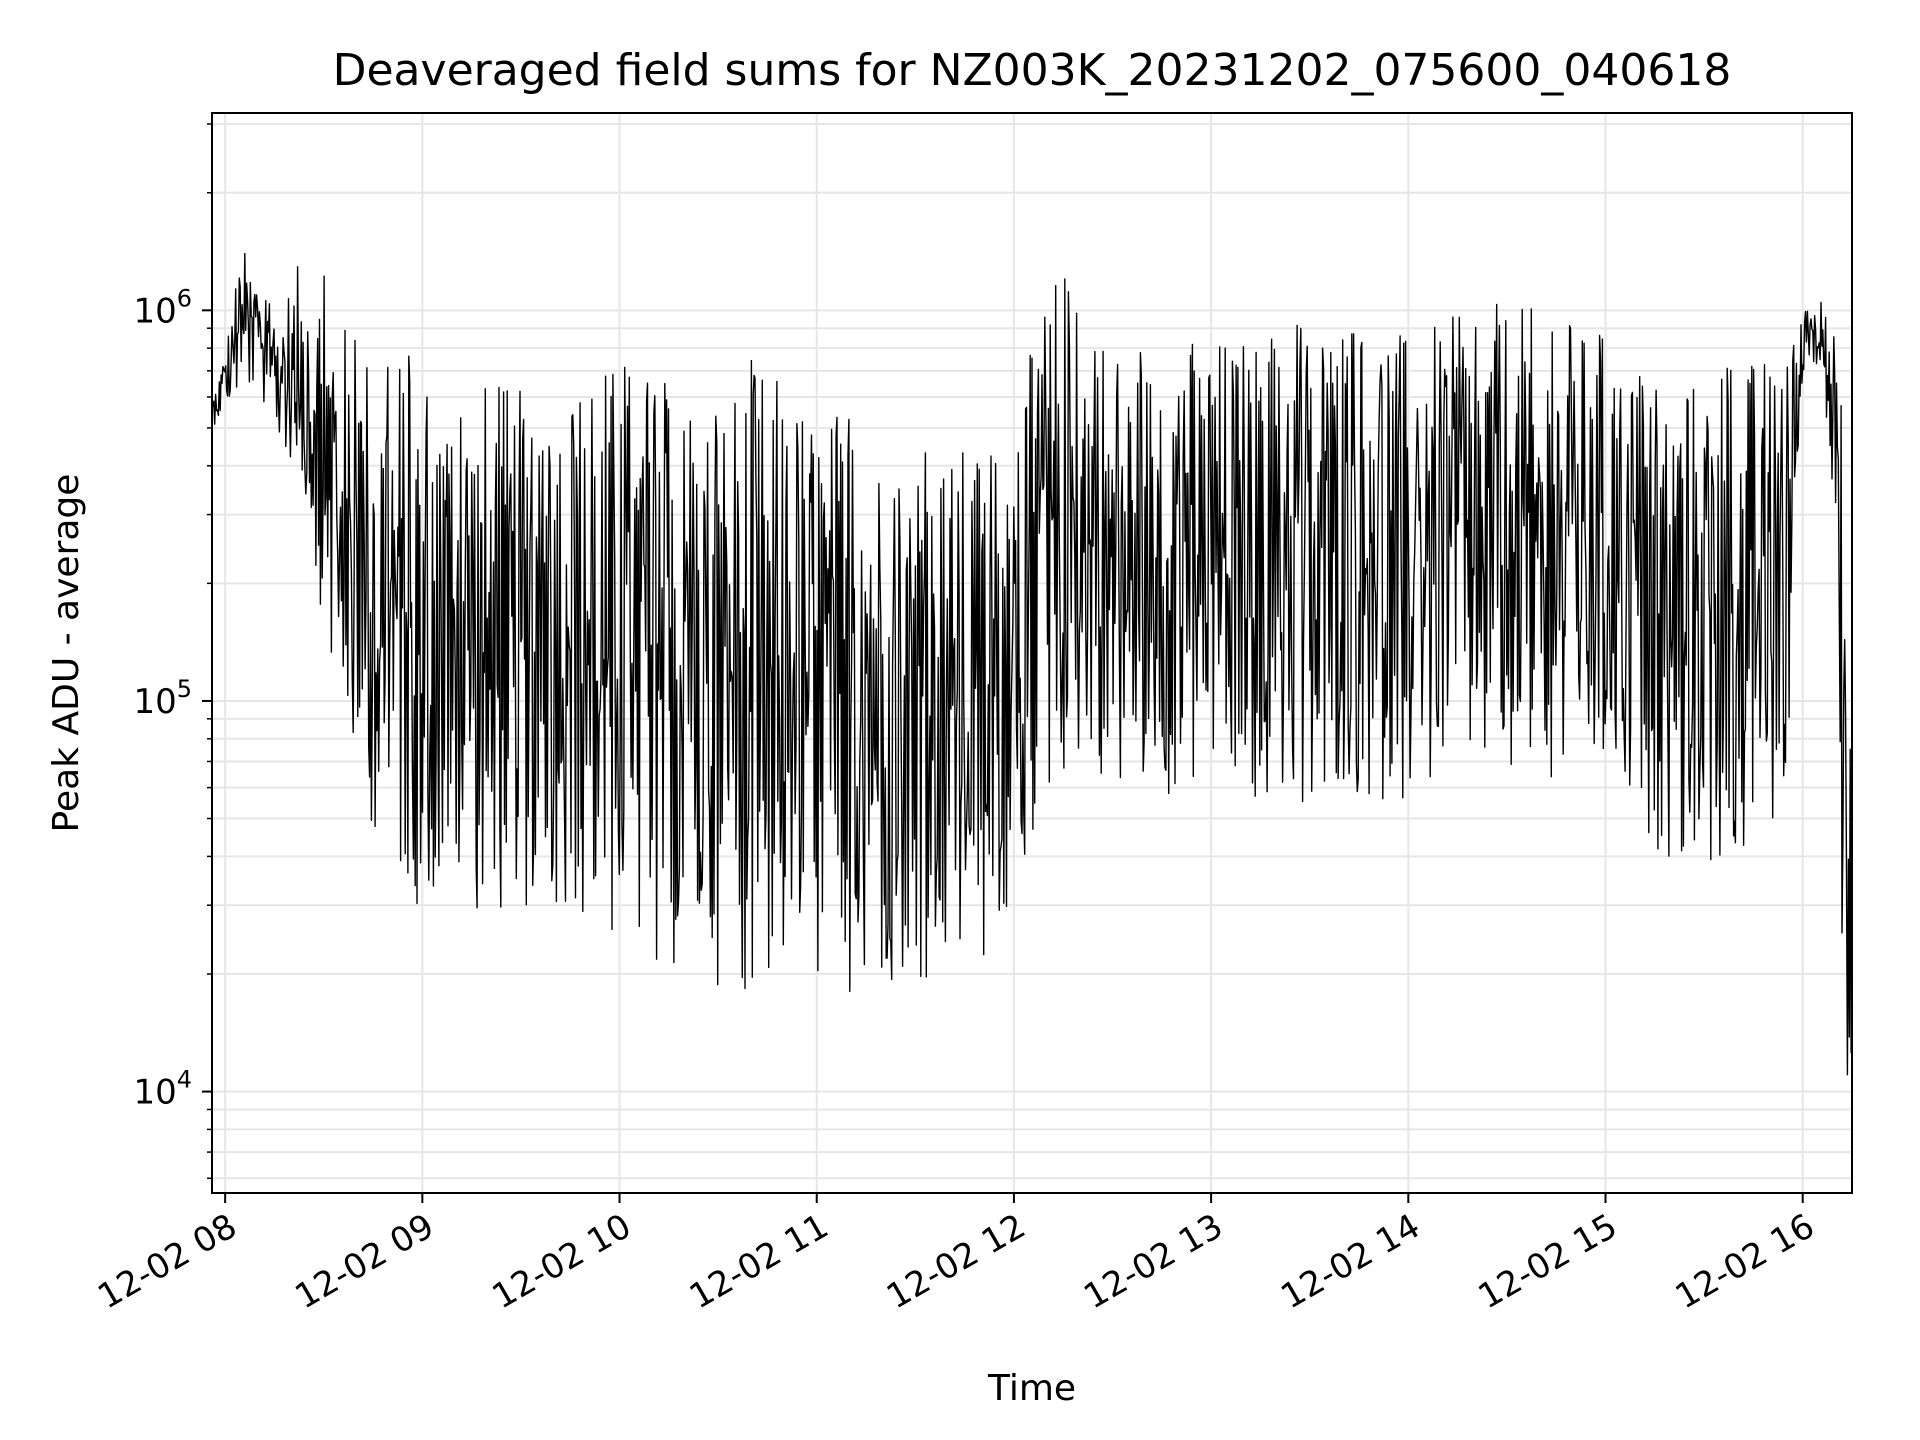 The width and height of the screenshot is (1920, 1440). Describe the element at coordinates (1350, 1261) in the screenshot. I see `x-tick-label: 12-02 14` at that location.